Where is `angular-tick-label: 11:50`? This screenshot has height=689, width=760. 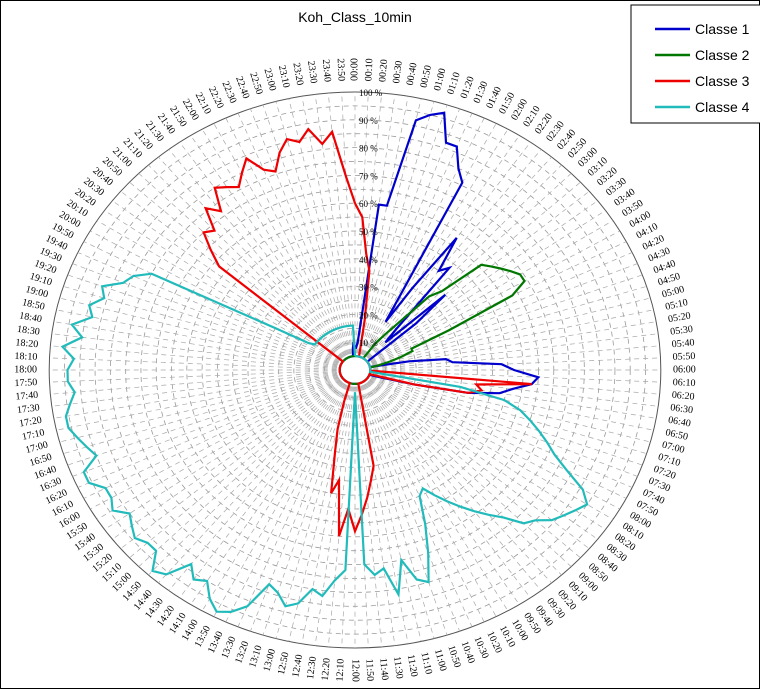 angular-tick-label: 11:50 is located at coordinates (369, 670).